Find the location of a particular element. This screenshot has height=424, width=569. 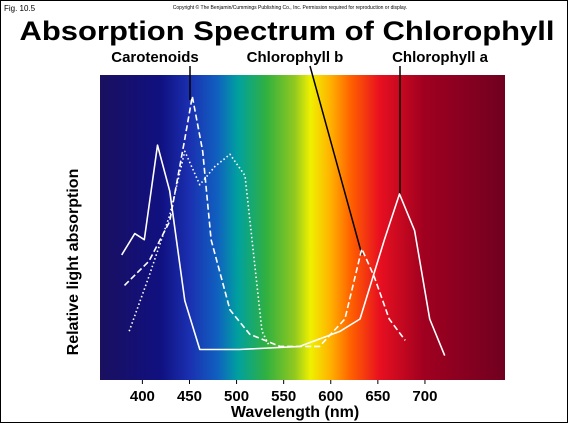

legend-label: Chlorophyll b is located at coordinates (295, 57).